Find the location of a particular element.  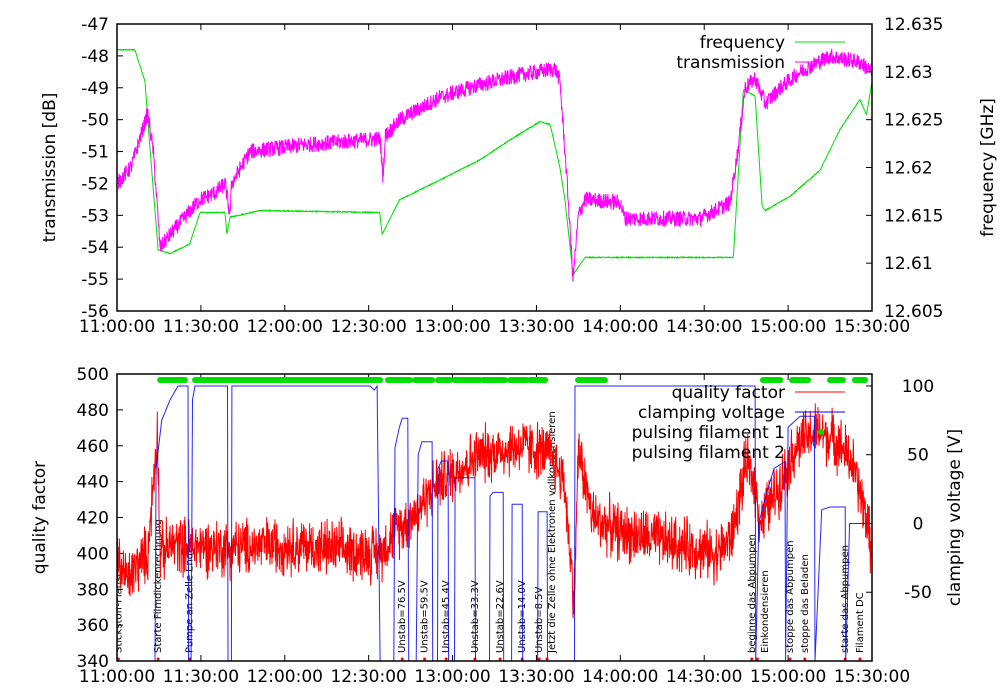

legend-label: frequency is located at coordinates (742, 43).